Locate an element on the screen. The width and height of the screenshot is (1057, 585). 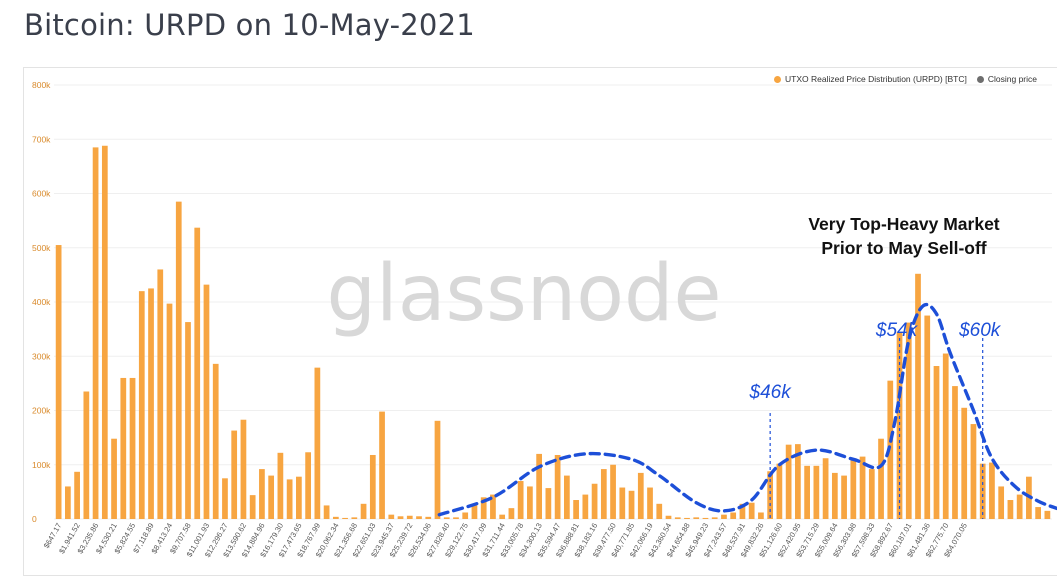
y-tick-label: 700k is located at coordinates (41, 139).